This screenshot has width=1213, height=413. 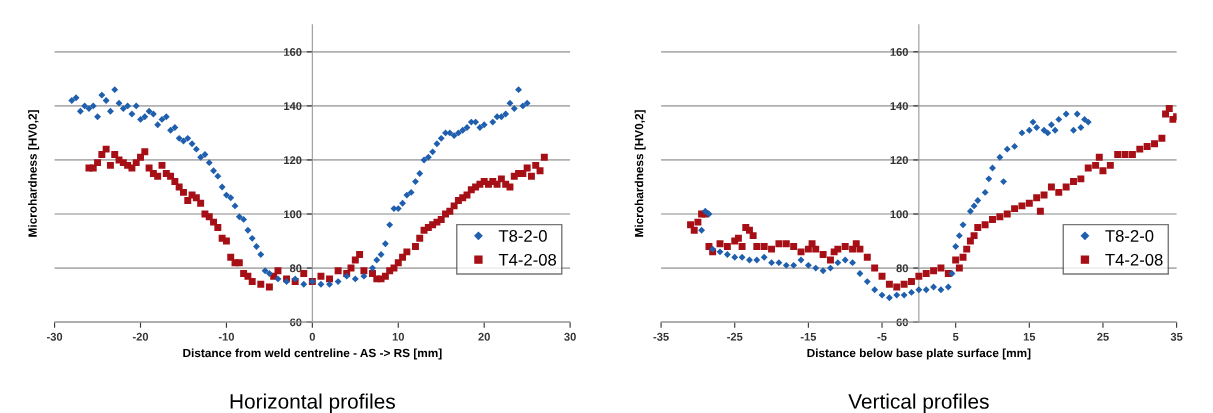 I want to click on text: Horizontal profiles, so click(x=312, y=403).